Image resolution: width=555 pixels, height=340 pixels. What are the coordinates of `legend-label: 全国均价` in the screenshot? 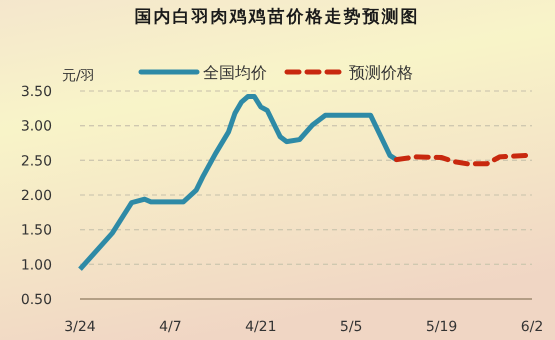 It's located at (235, 72).